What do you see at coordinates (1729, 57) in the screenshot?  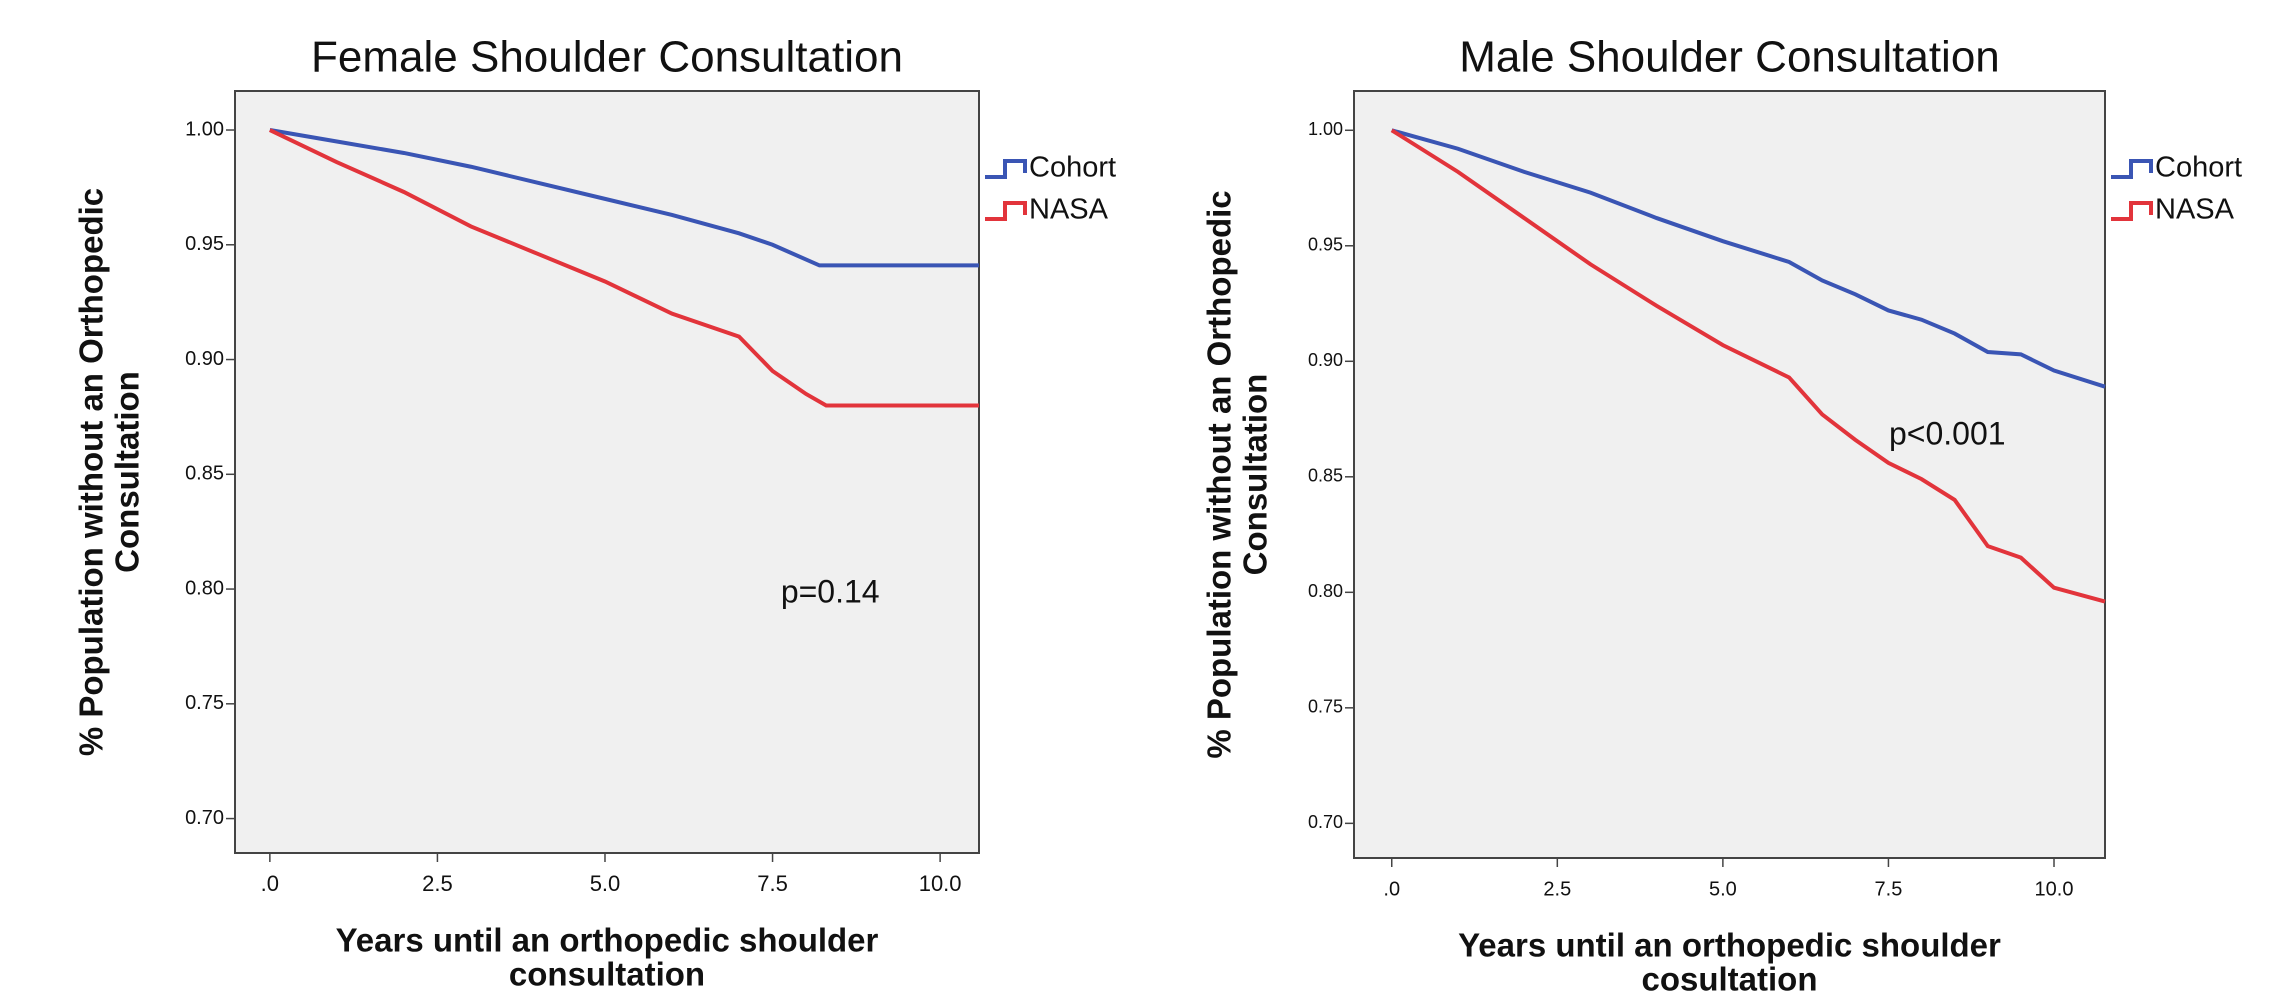 I see `chart-title: Male Shoulder Consultation` at bounding box center [1729, 57].